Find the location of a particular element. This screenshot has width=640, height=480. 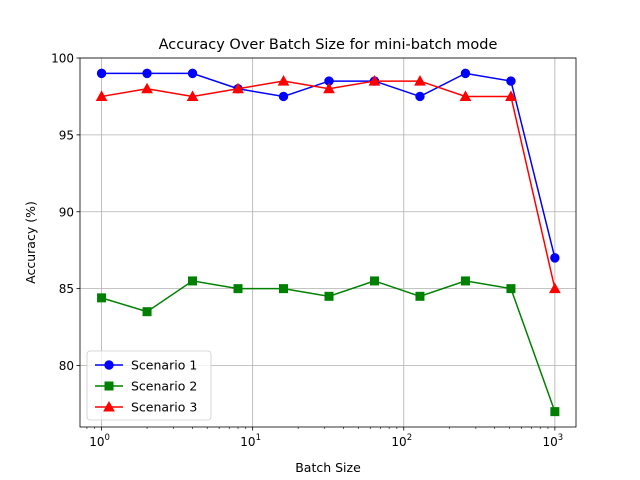

y-tick-label: 90 is located at coordinates (66, 212).